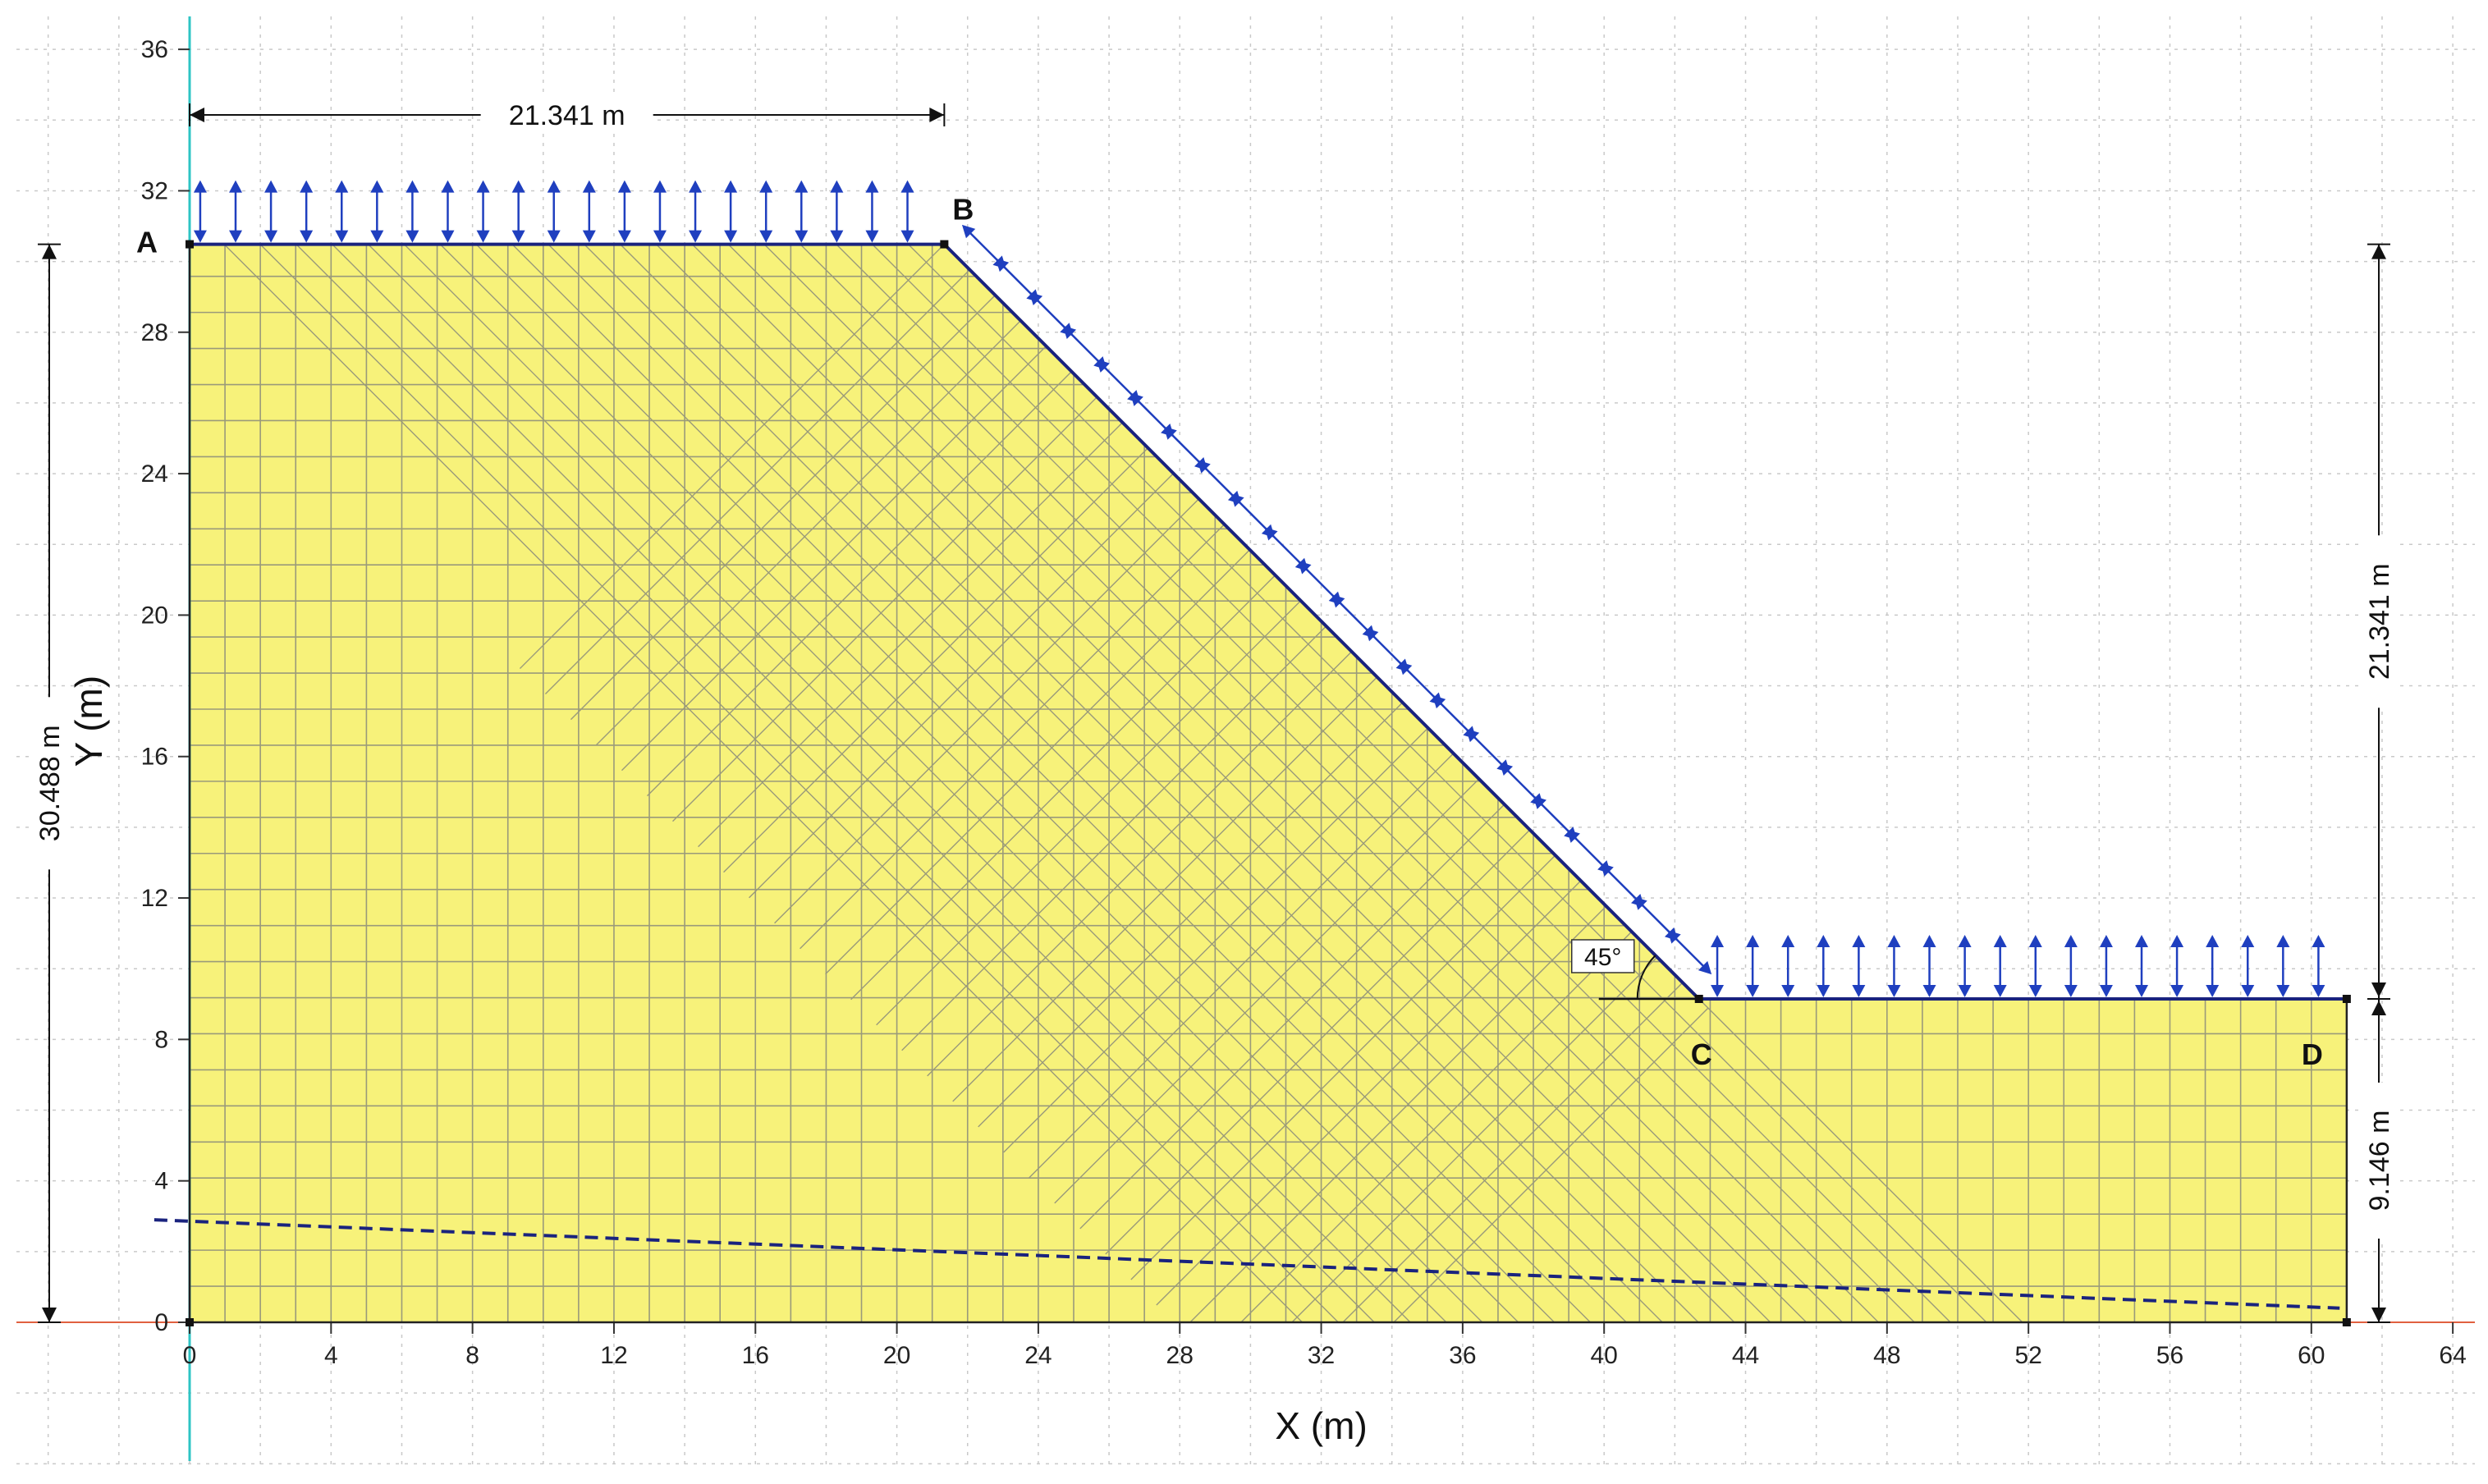  I want to click on point-label-c: C, so click(1702, 1054).